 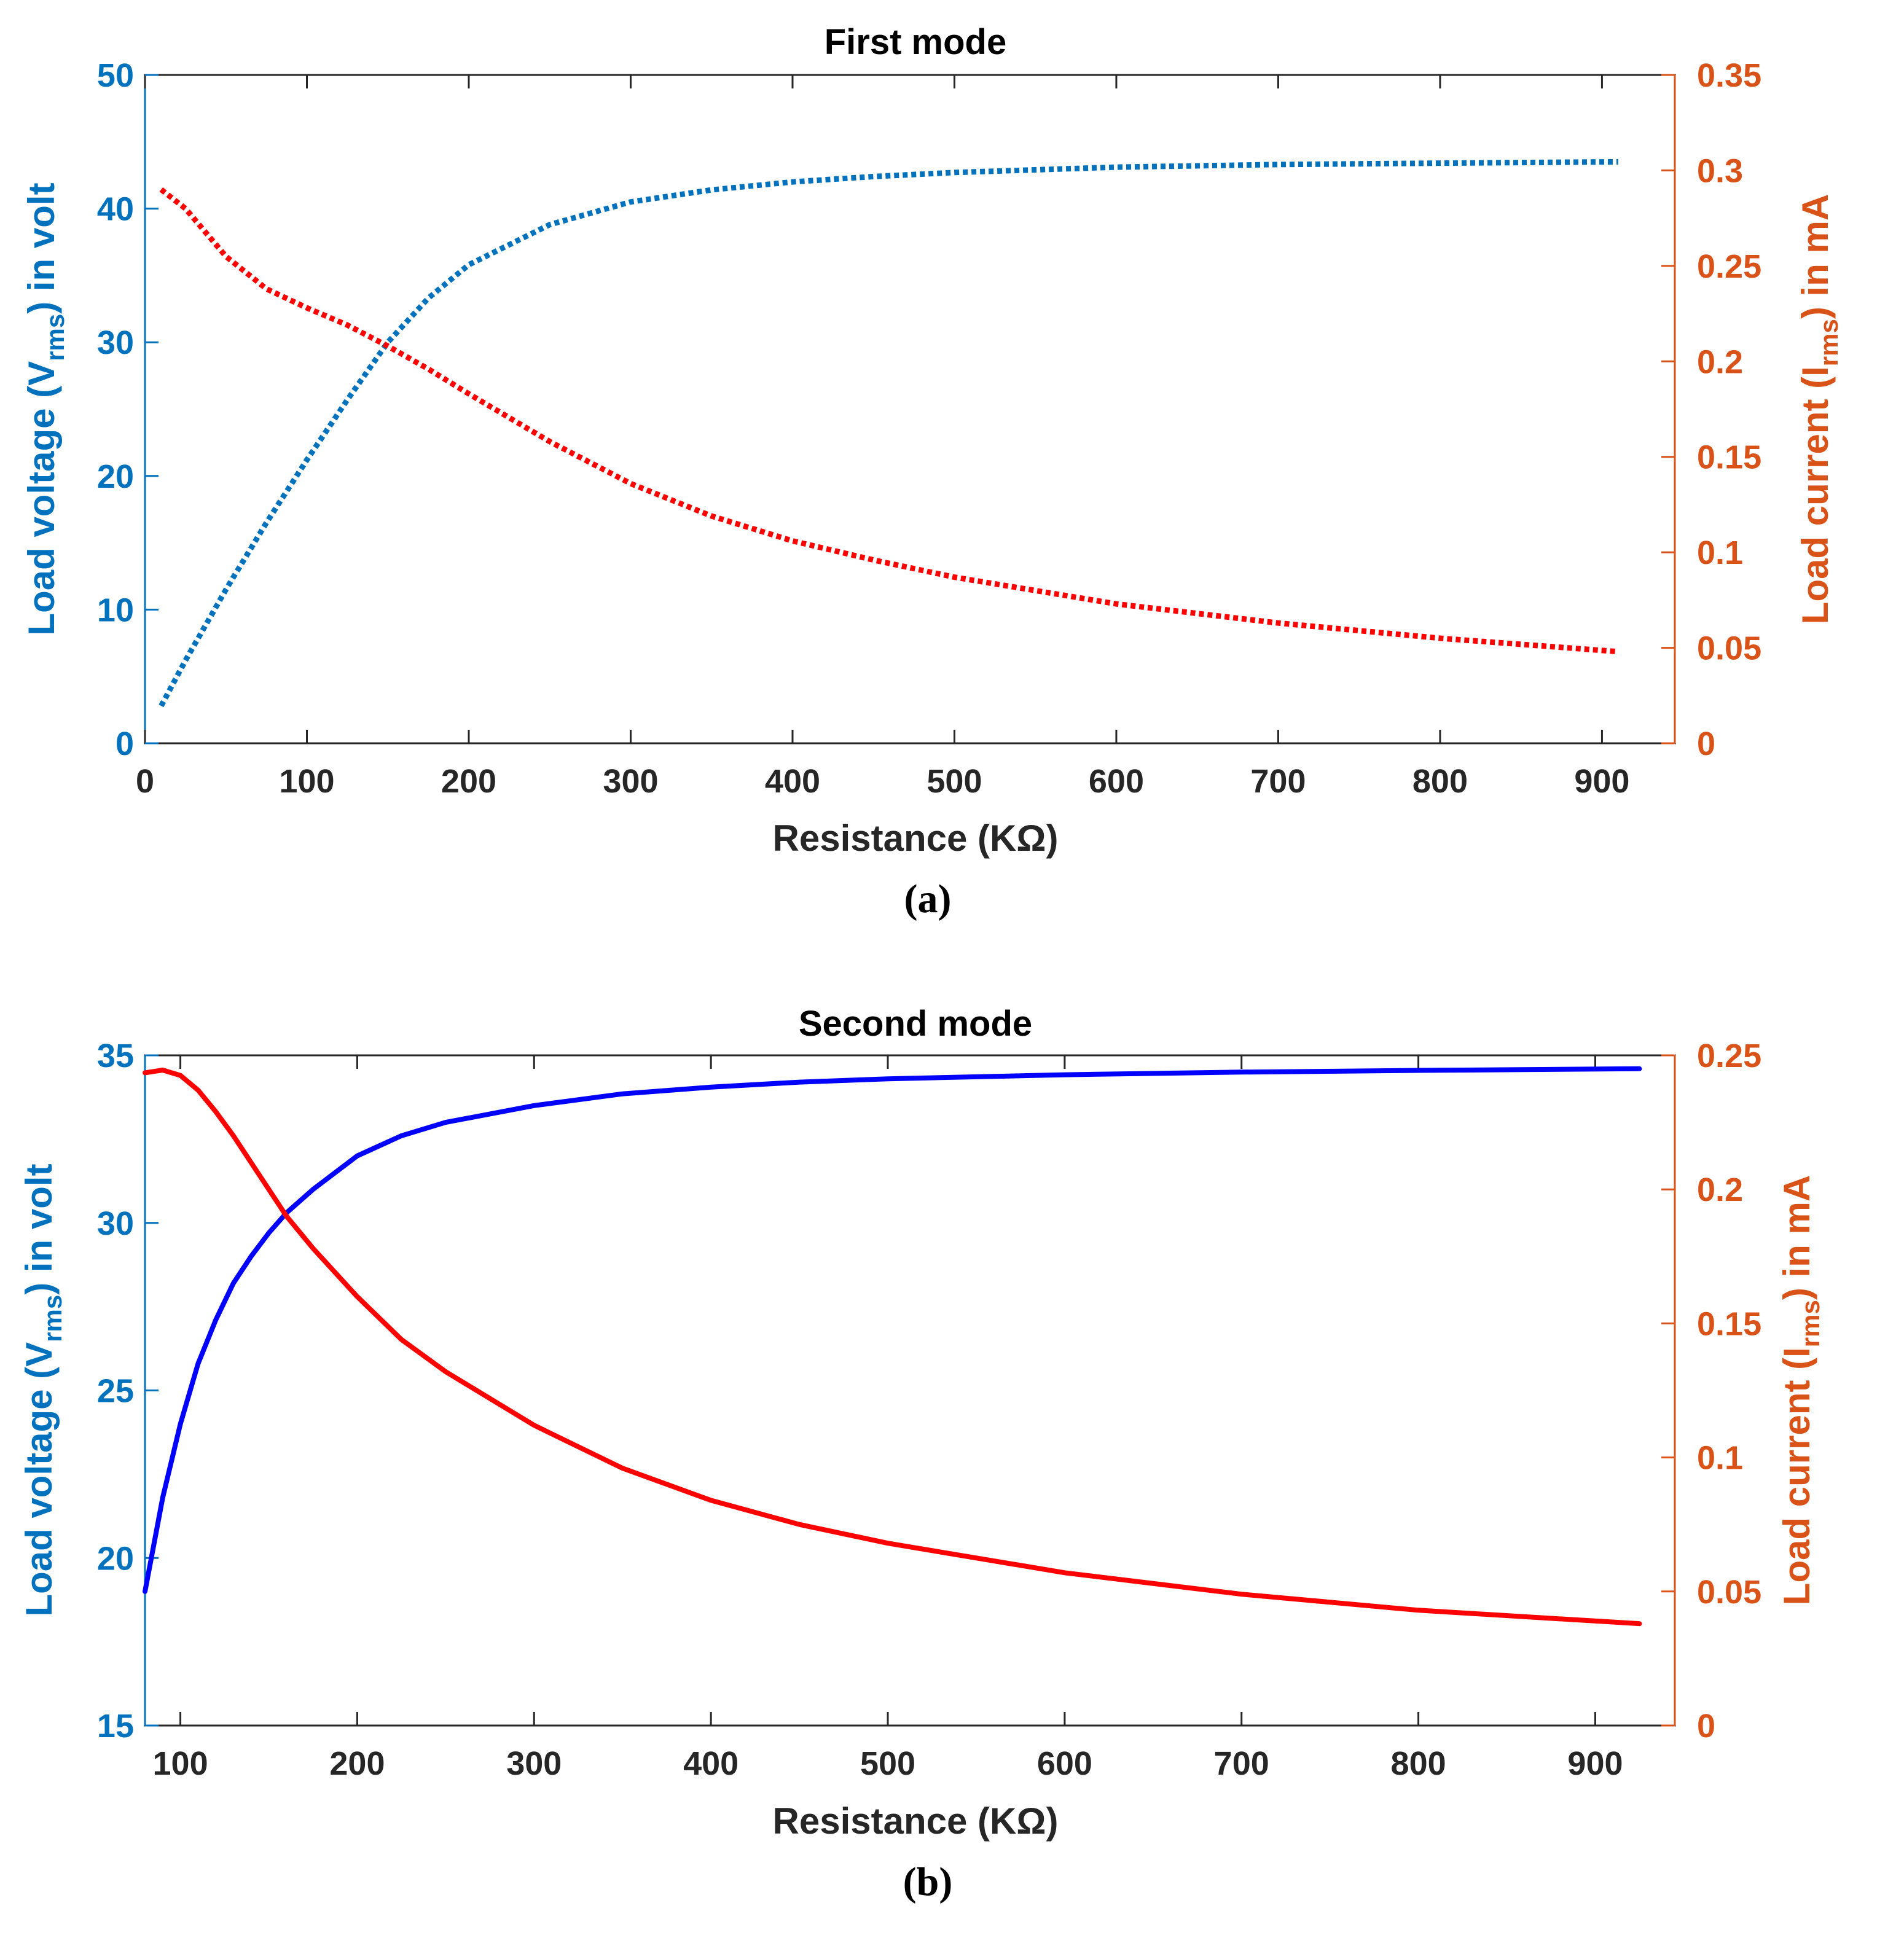 What do you see at coordinates (53, 1319) in the screenshot?
I see `panel-b-y-left-label-sub: rms` at bounding box center [53, 1319].